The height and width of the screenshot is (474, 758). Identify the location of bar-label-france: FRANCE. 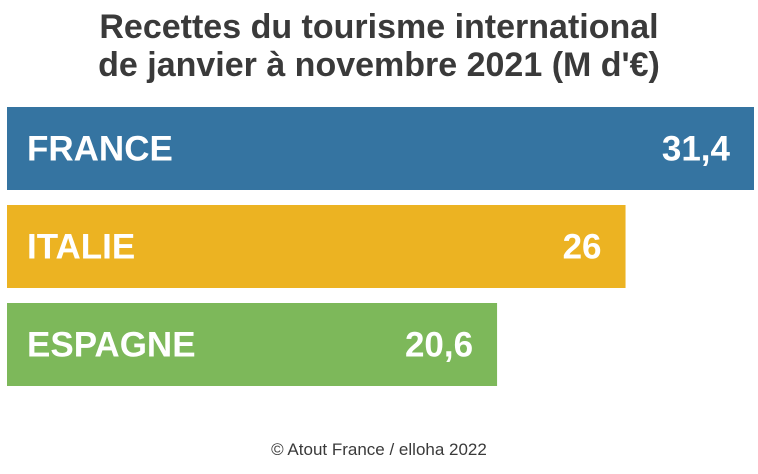
(100, 149).